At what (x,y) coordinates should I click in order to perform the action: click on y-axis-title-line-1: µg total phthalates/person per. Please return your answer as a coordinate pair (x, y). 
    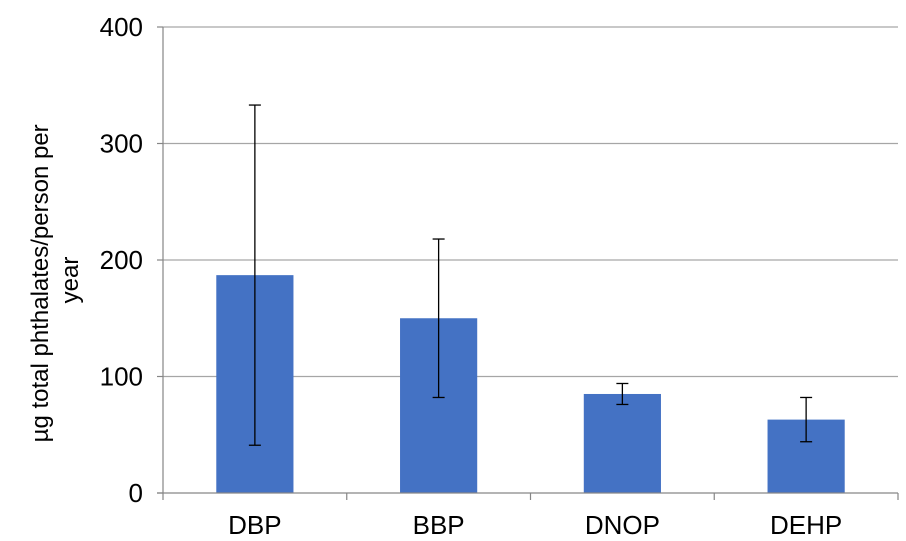
    Looking at the image, I should click on (40, 283).